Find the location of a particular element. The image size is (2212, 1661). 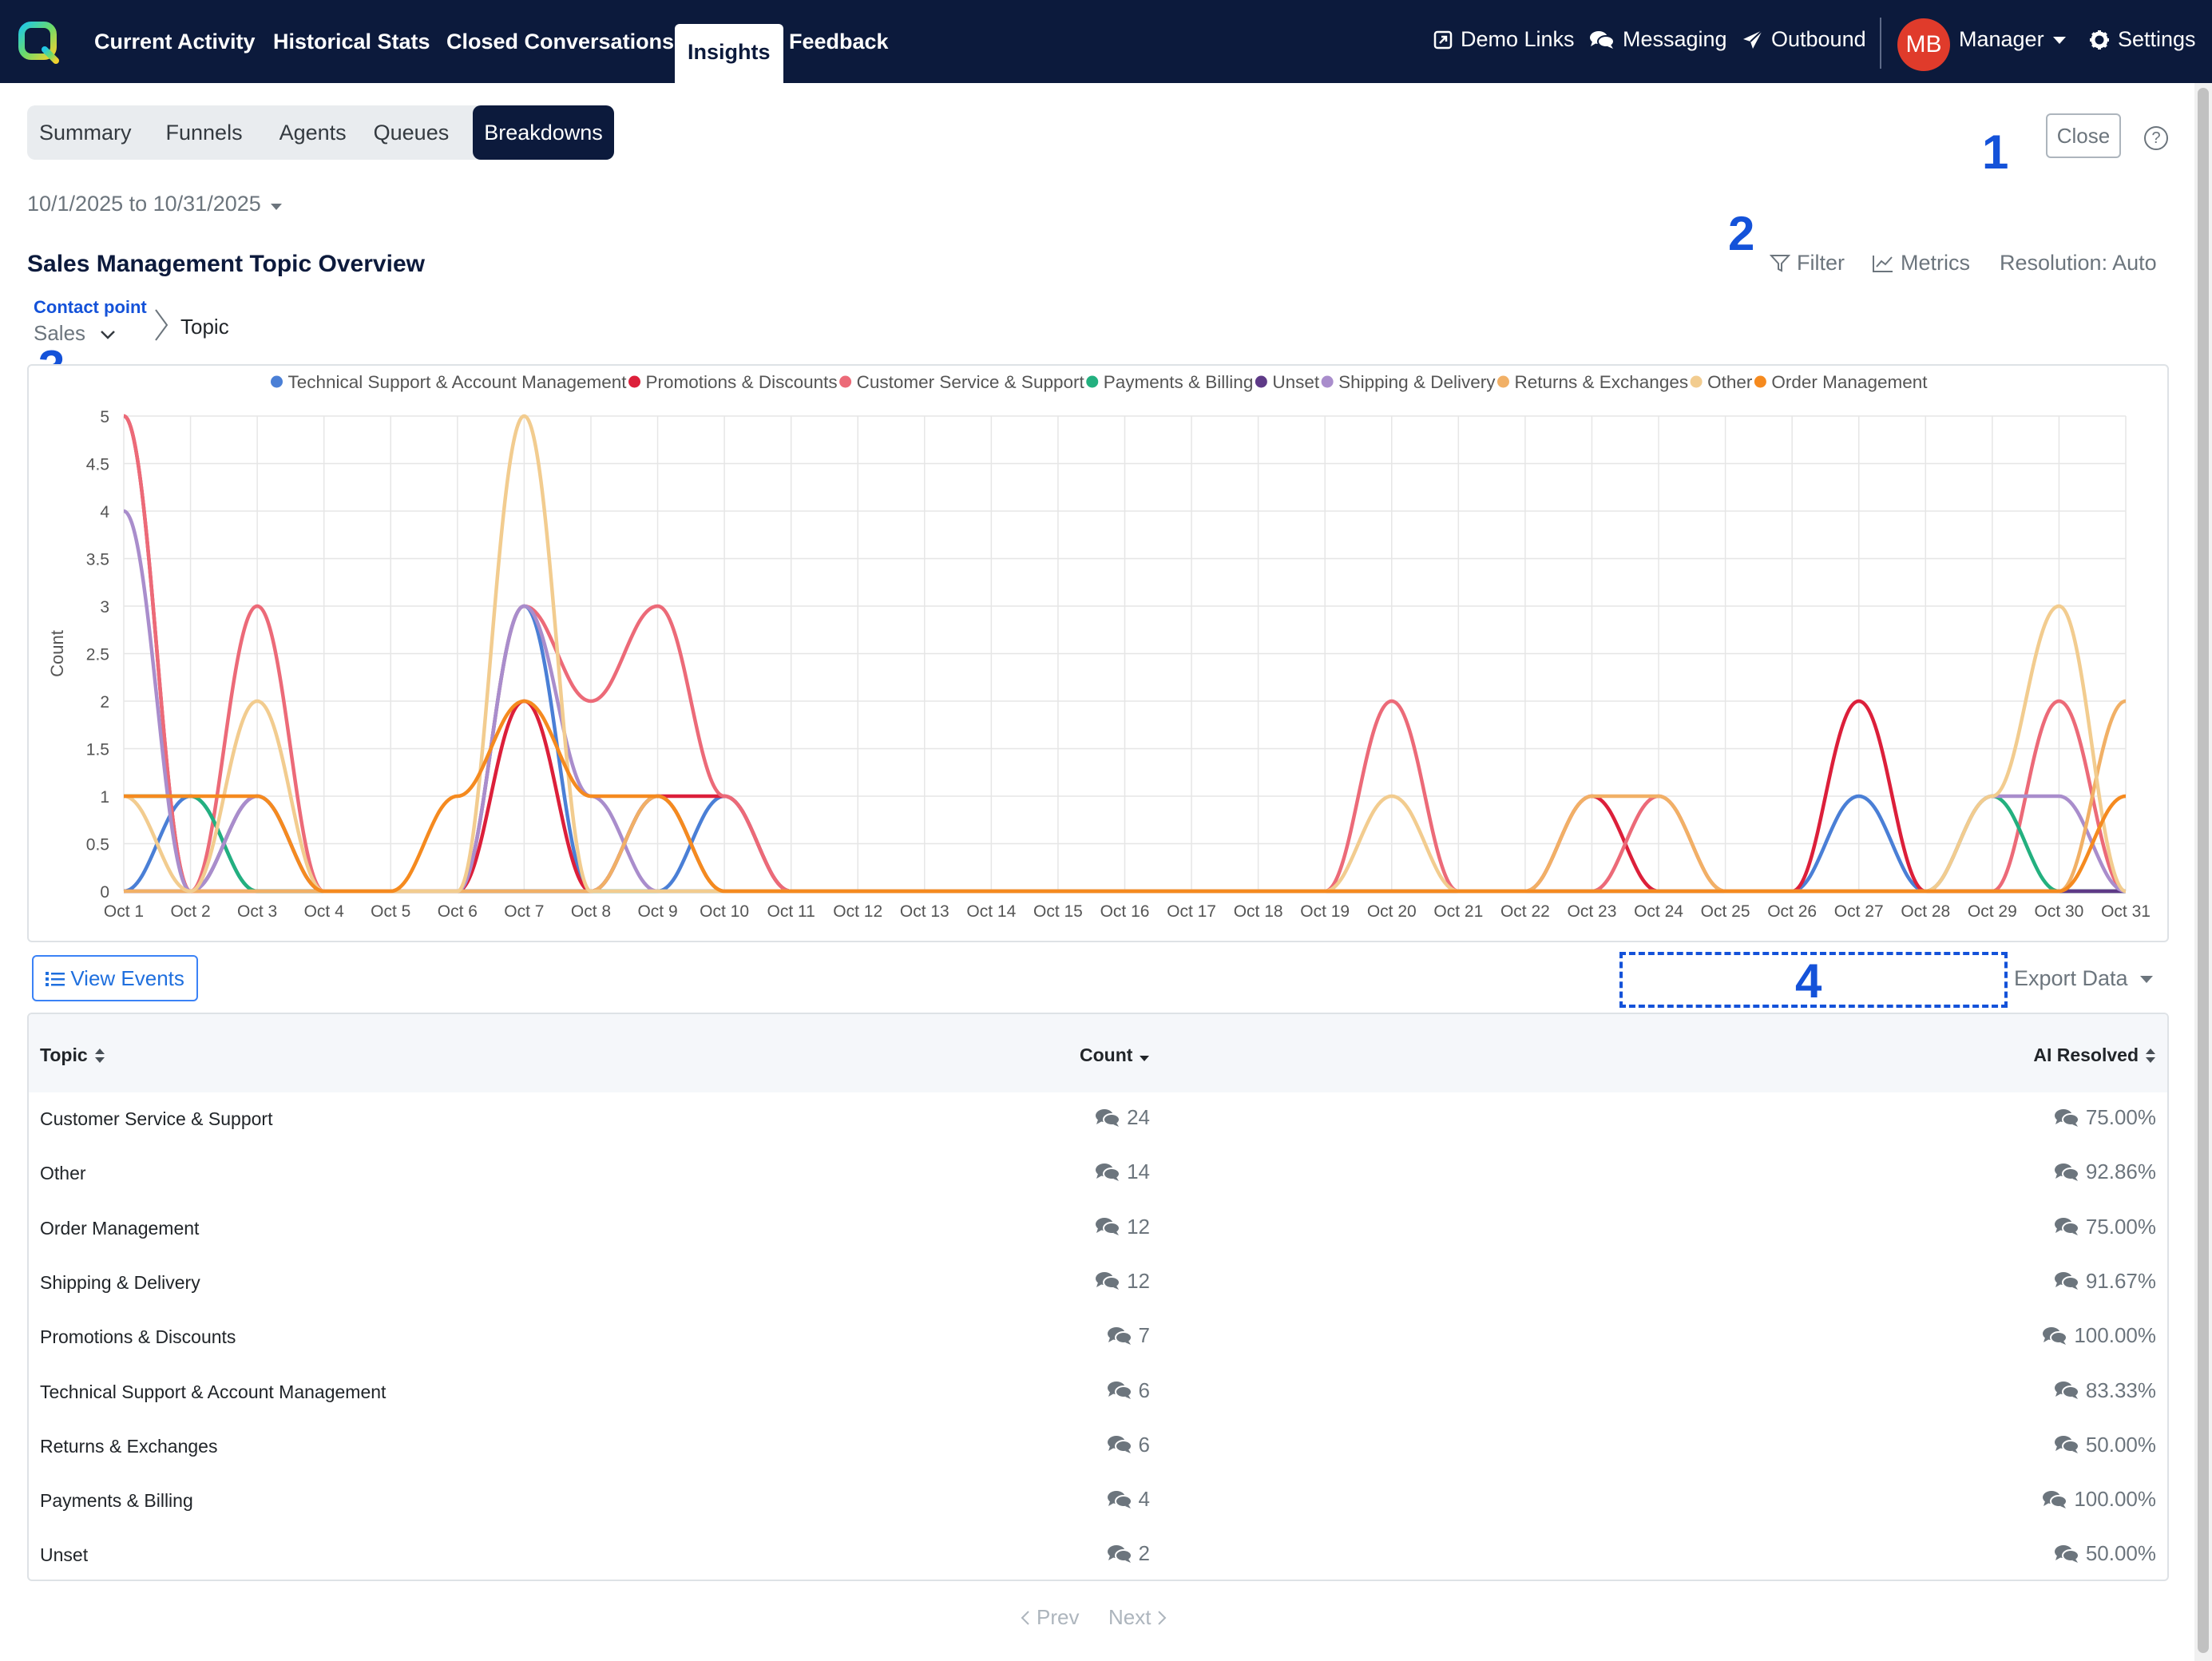

legend-item: Technical Support & Account Management is located at coordinates (449, 382).